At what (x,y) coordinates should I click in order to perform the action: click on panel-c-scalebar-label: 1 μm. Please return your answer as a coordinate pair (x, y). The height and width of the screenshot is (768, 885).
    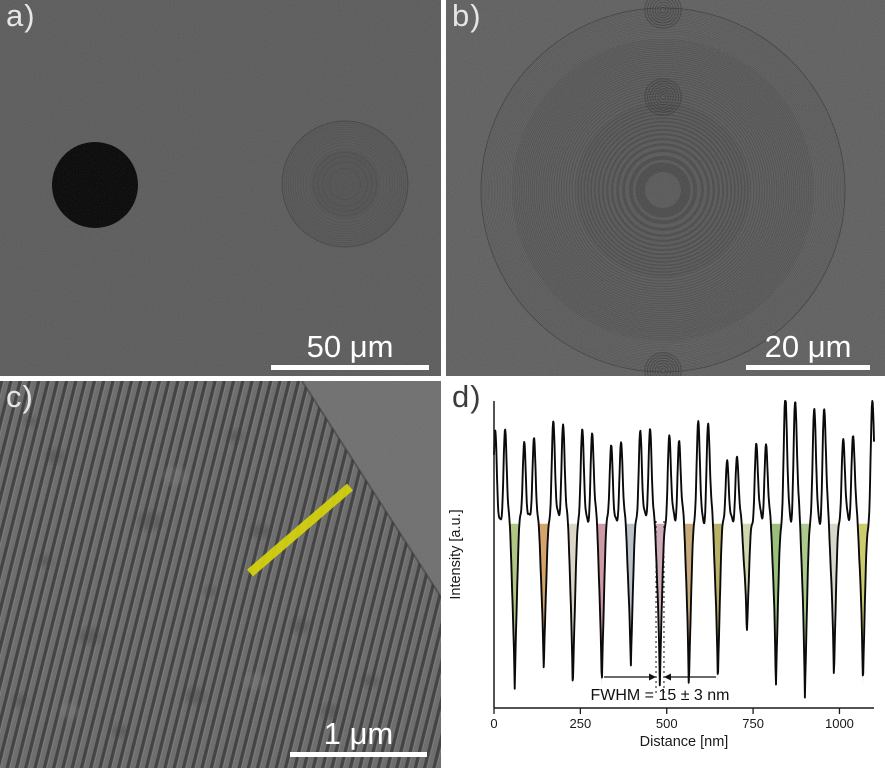
    Looking at the image, I should click on (358, 733).